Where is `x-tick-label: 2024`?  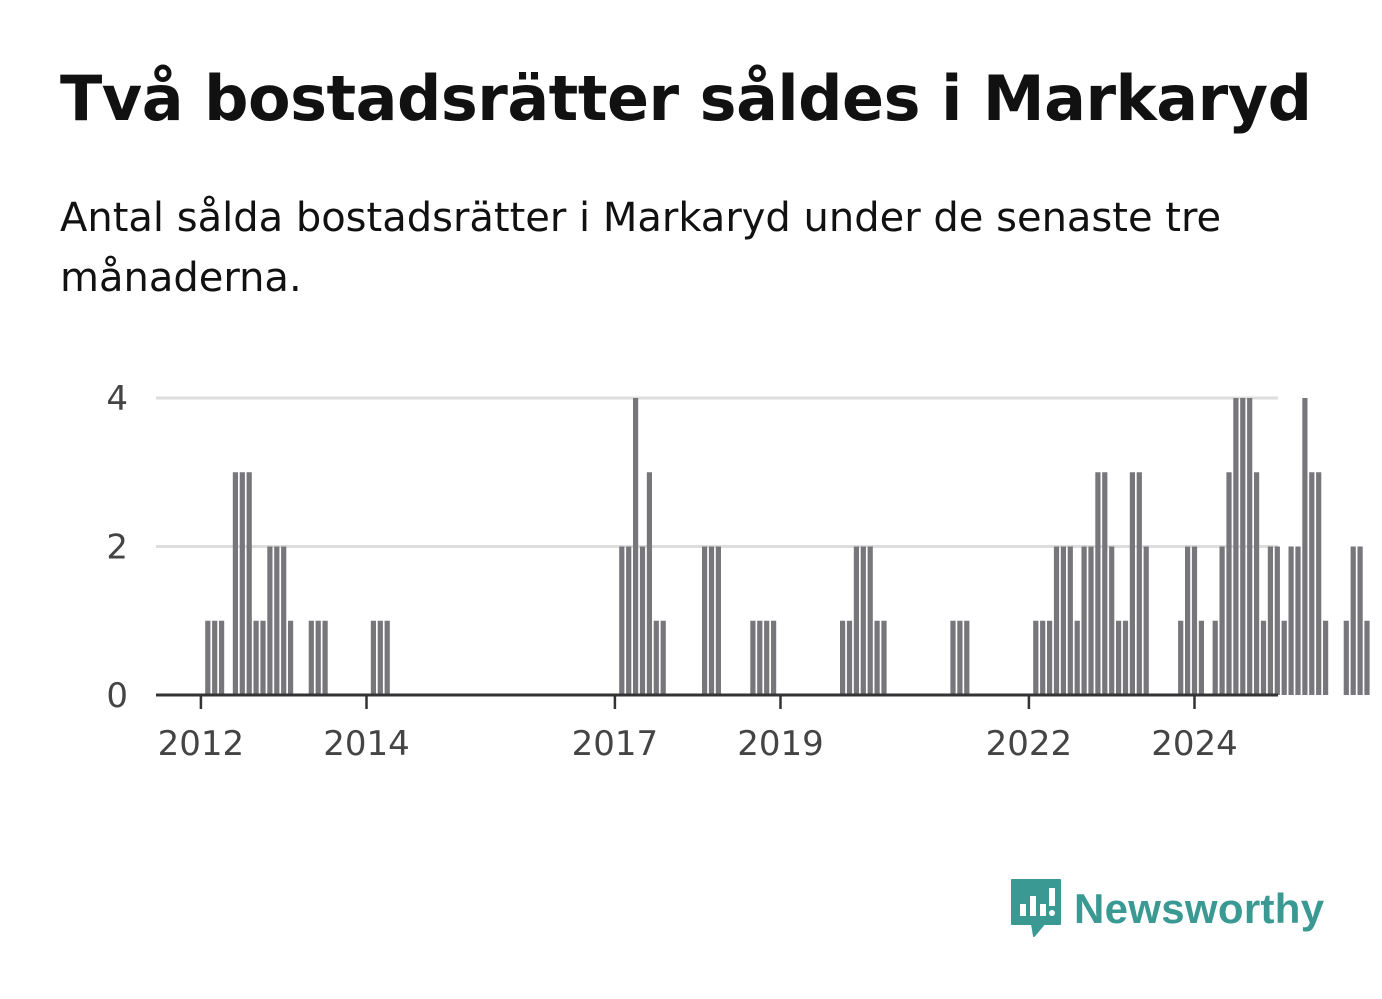 x-tick-label: 2024 is located at coordinates (1194, 744).